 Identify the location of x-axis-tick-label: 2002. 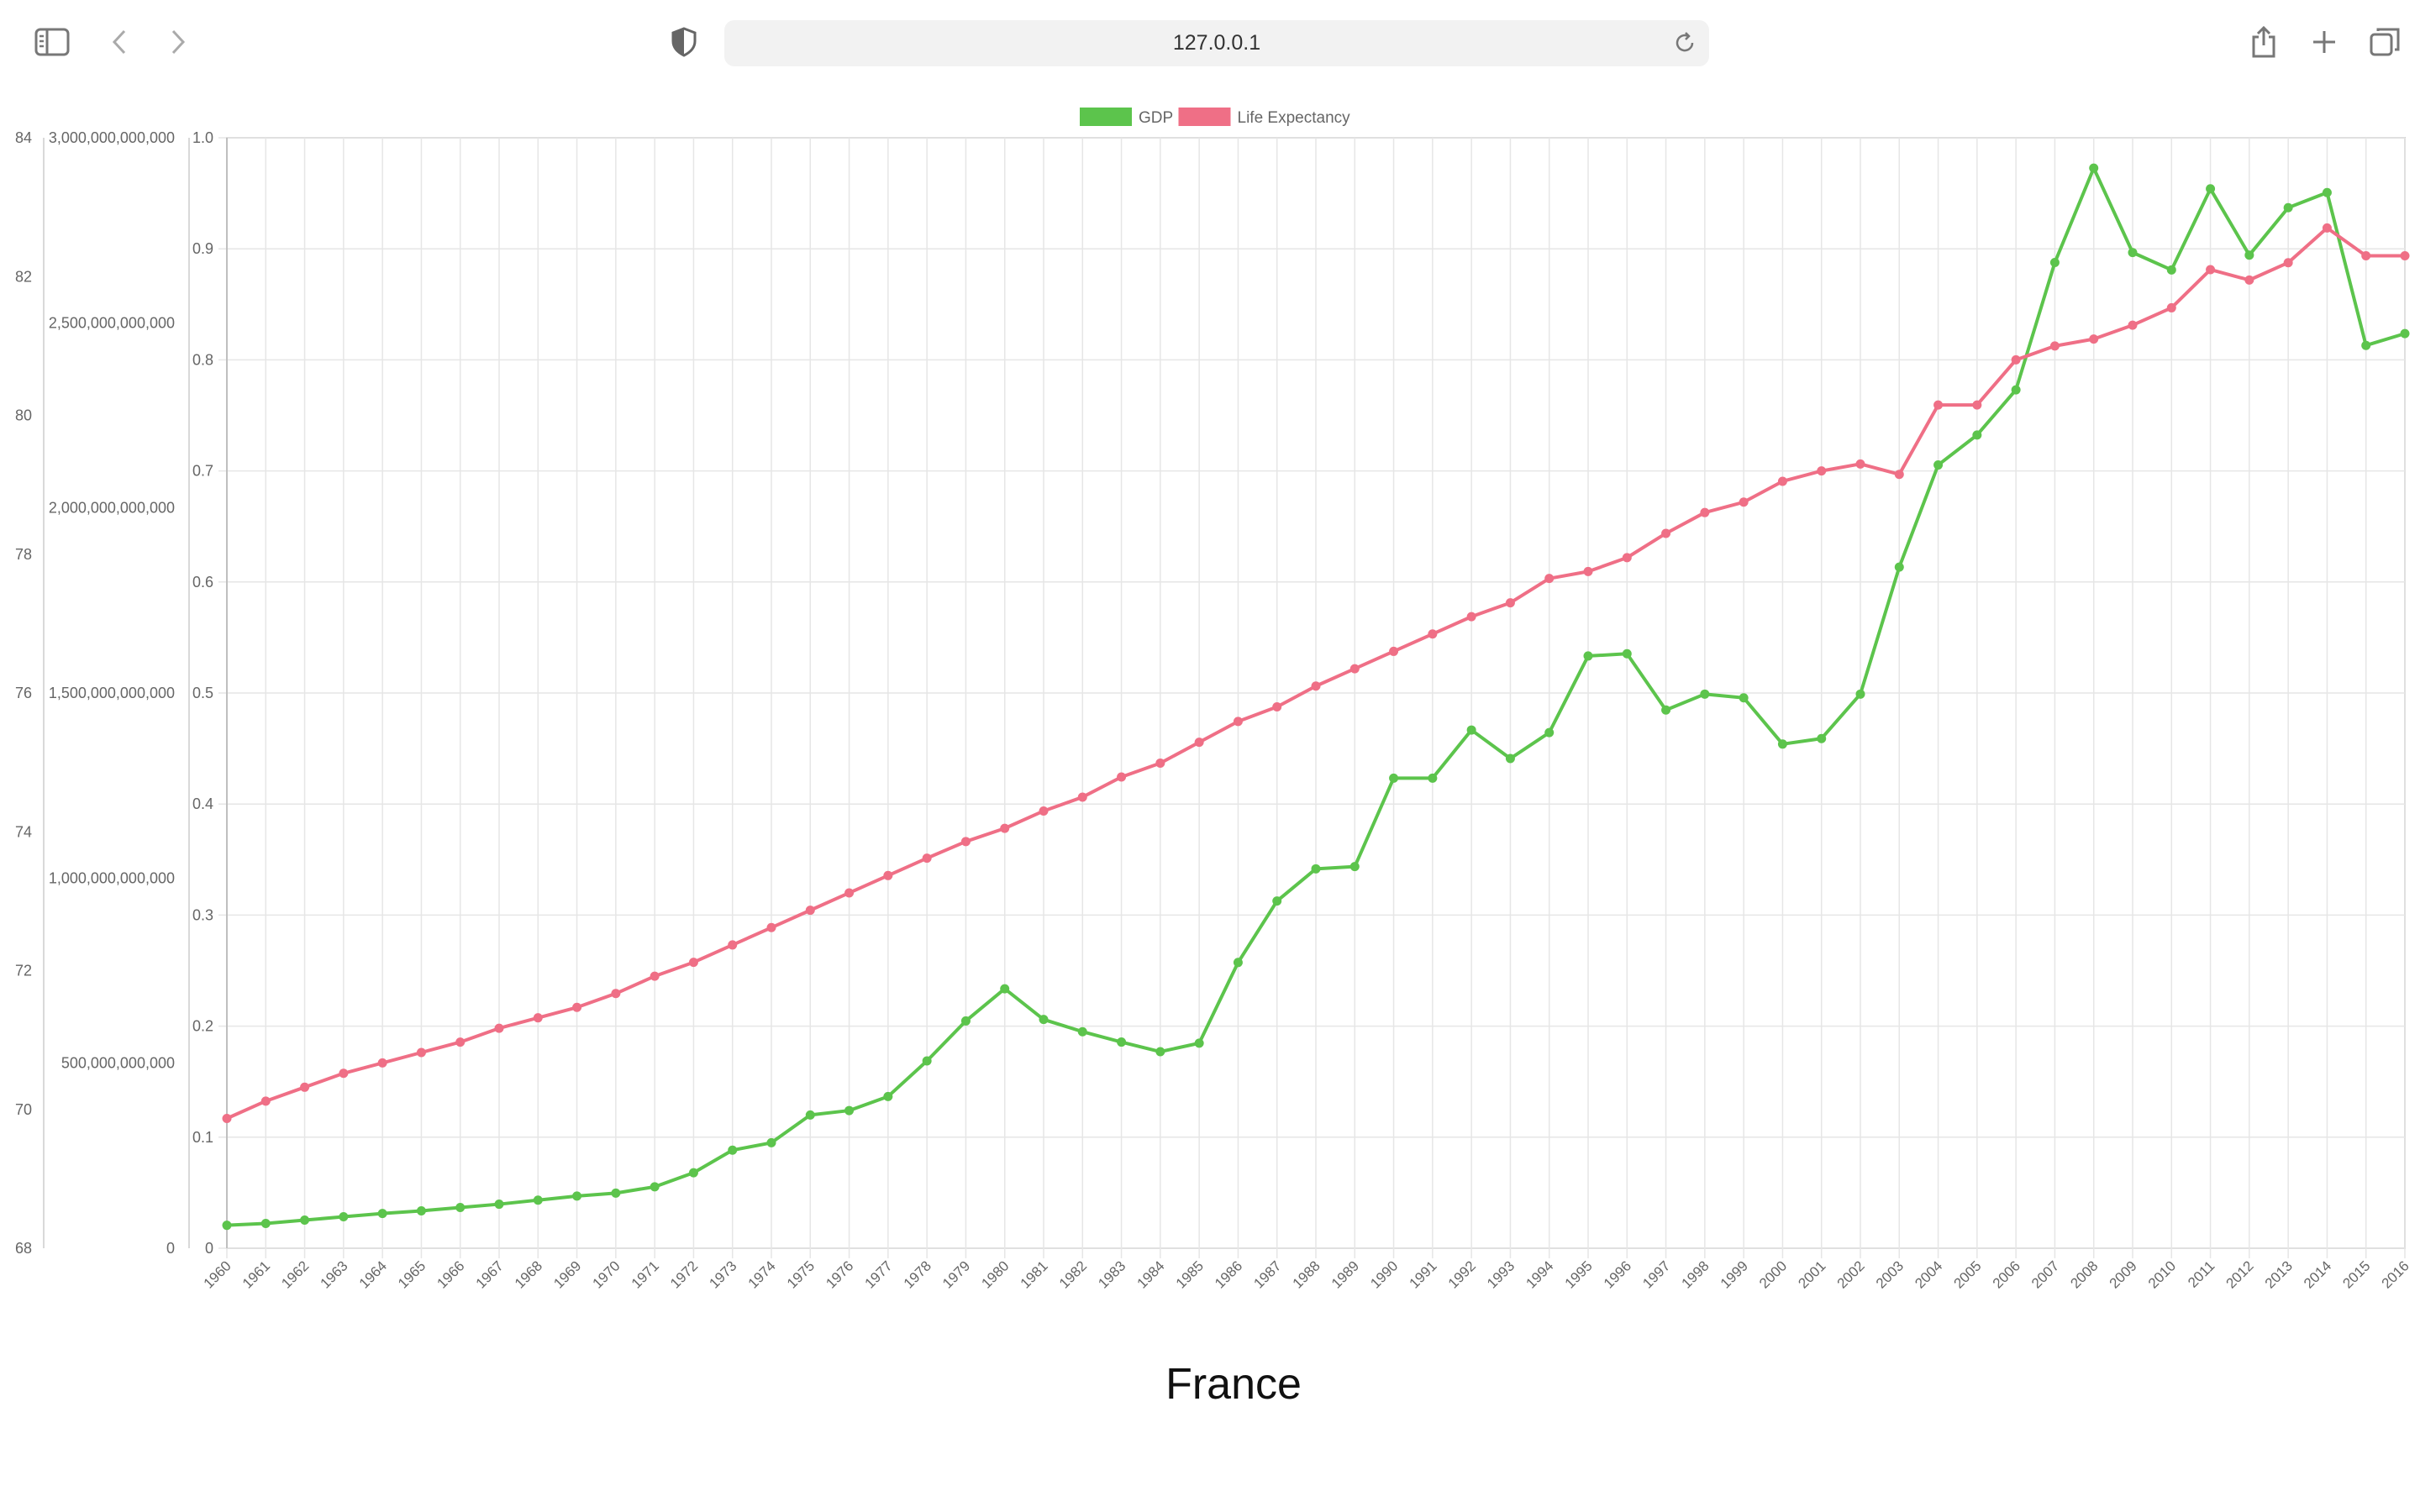
(1851, 1274).